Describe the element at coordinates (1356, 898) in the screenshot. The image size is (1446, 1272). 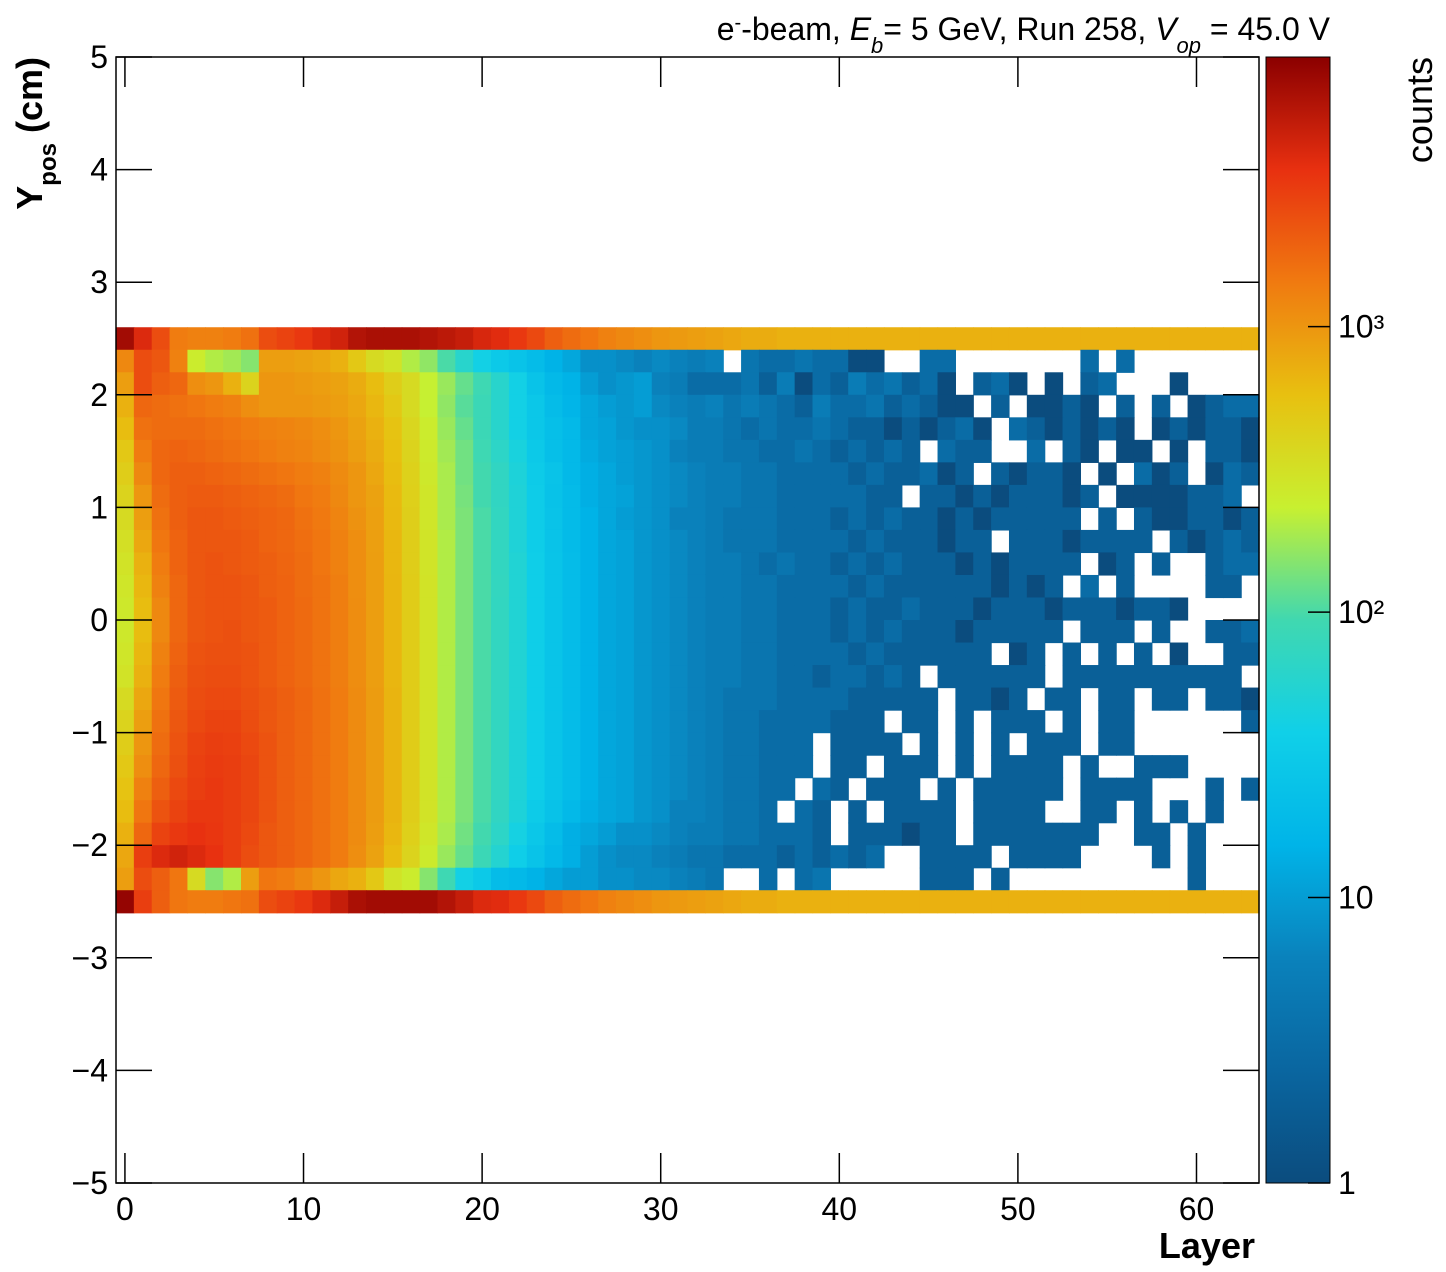
I see `colorbar-tick-label: 10` at that location.